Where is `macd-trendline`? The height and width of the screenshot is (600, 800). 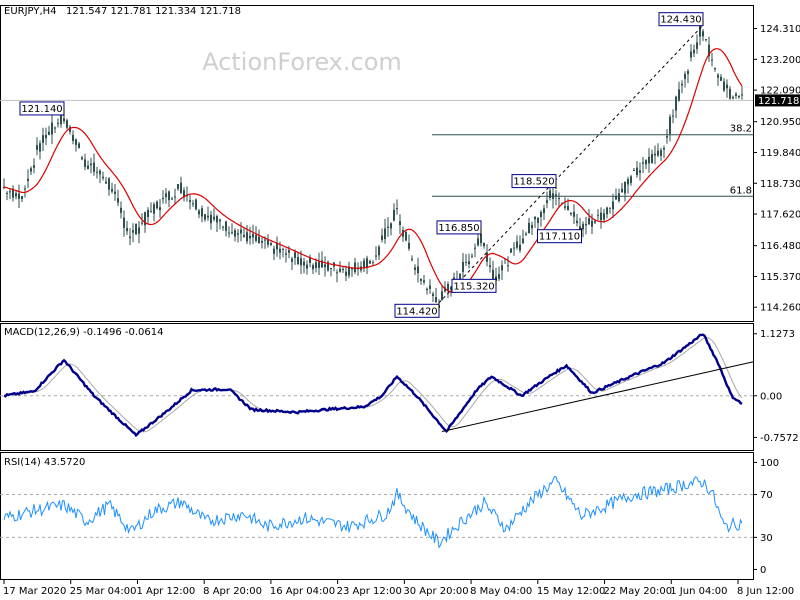
macd-trendline is located at coordinates (598, 396).